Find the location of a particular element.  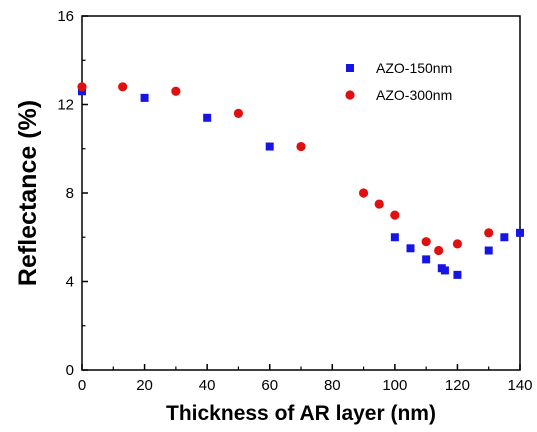

x-tick-label: 20 is located at coordinates (144, 385).